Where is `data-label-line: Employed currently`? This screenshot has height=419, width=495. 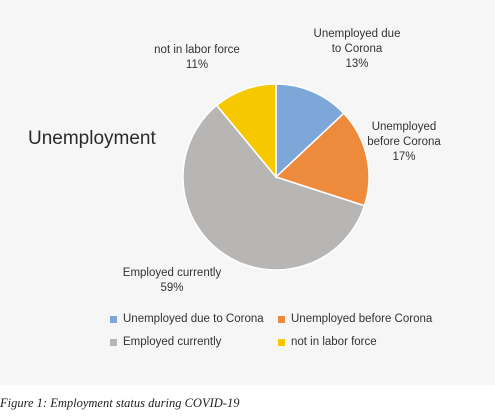
data-label-line: Employed currently is located at coordinates (172, 273).